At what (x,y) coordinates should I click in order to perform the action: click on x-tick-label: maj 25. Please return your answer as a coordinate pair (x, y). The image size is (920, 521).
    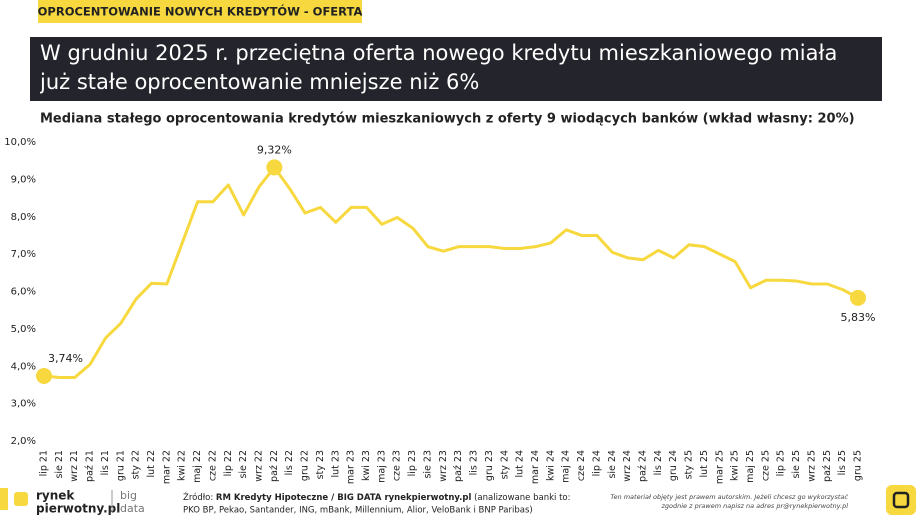
    Looking at the image, I should click on (750, 466).